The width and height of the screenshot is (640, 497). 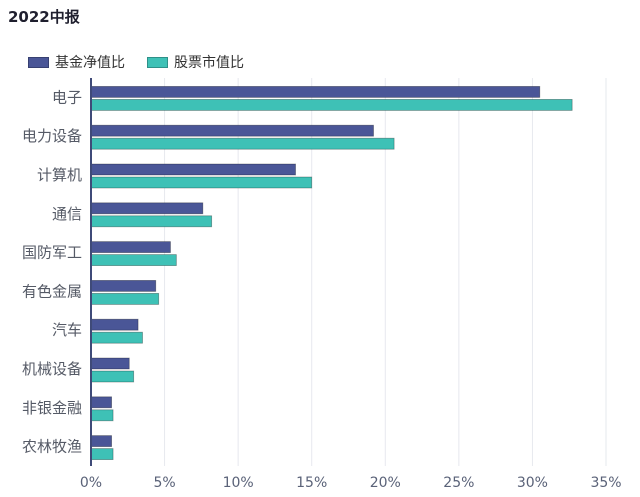 What do you see at coordinates (311, 483) in the screenshot?
I see `x-tick-label: 15%` at bounding box center [311, 483].